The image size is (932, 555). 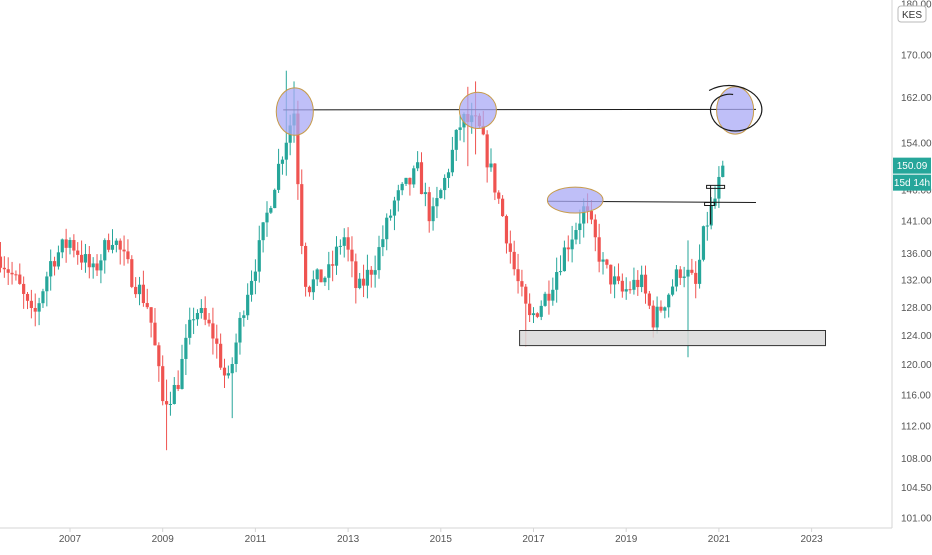 What do you see at coordinates (441, 536) in the screenshot?
I see `time-axis: 2007 2009 2011 2013 2015 2017 2019 2021 2023` at bounding box center [441, 536].